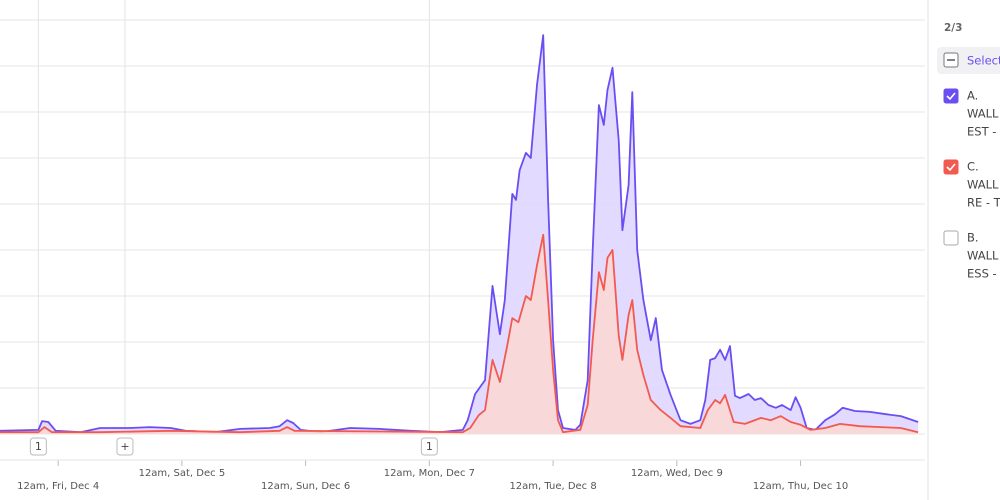 This screenshot has width=1000, height=500. What do you see at coordinates (972, 96) in the screenshot?
I see `legend-label: A.` at bounding box center [972, 96].